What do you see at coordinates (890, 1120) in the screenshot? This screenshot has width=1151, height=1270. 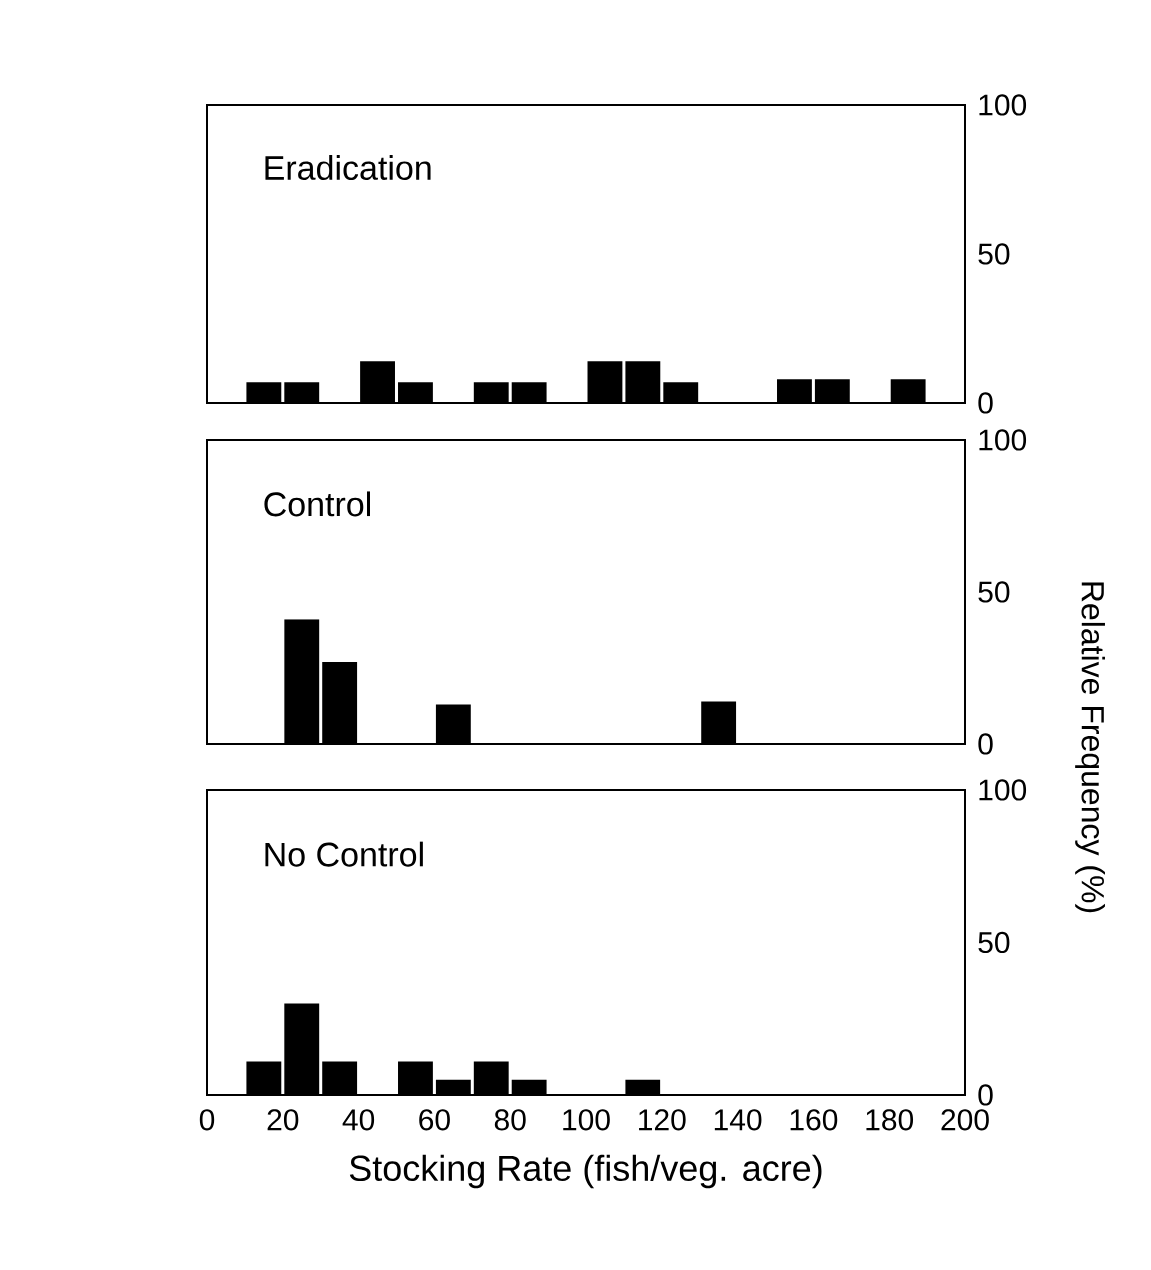 I see `x-tick-label: 180` at bounding box center [890, 1120].